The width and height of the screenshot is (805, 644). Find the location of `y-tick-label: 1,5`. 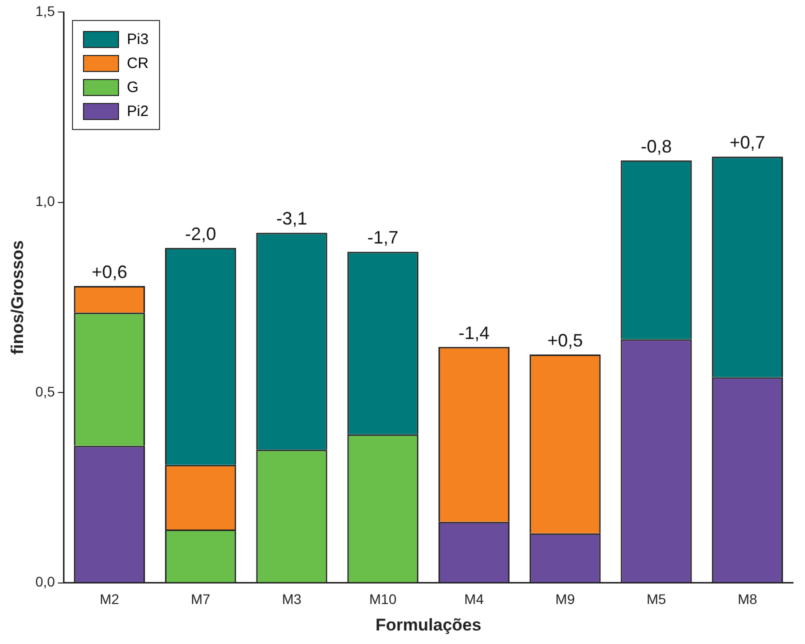

y-tick-label: 1,5 is located at coordinates (45, 10).